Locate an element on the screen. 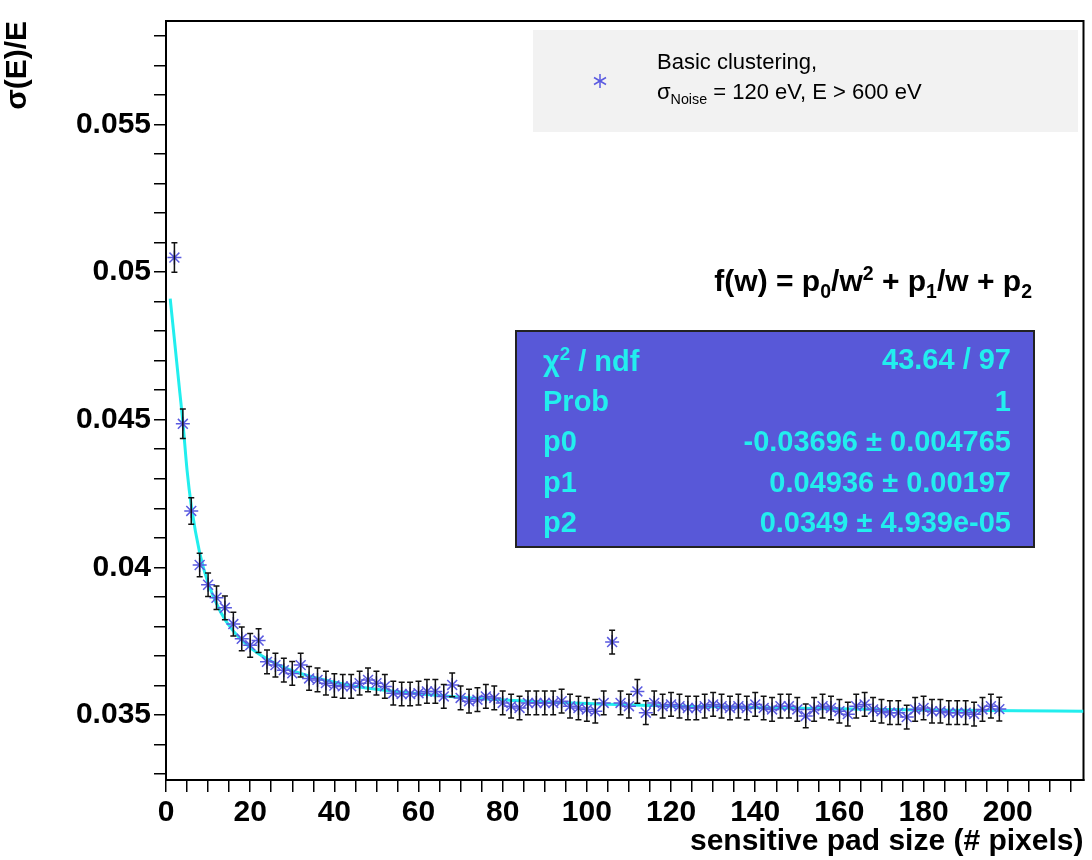  legend-label: Basic clustering, σ$_{Noise}$ = 120 eV, E > 600 eV is located at coordinates (789, 79).